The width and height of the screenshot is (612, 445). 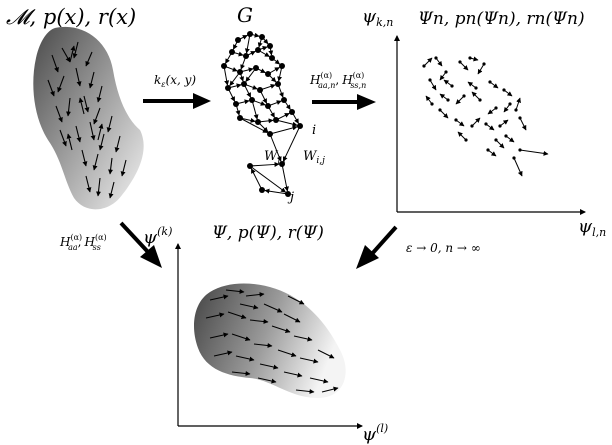 I want to click on graph-nodes, so click(x=262, y=114).